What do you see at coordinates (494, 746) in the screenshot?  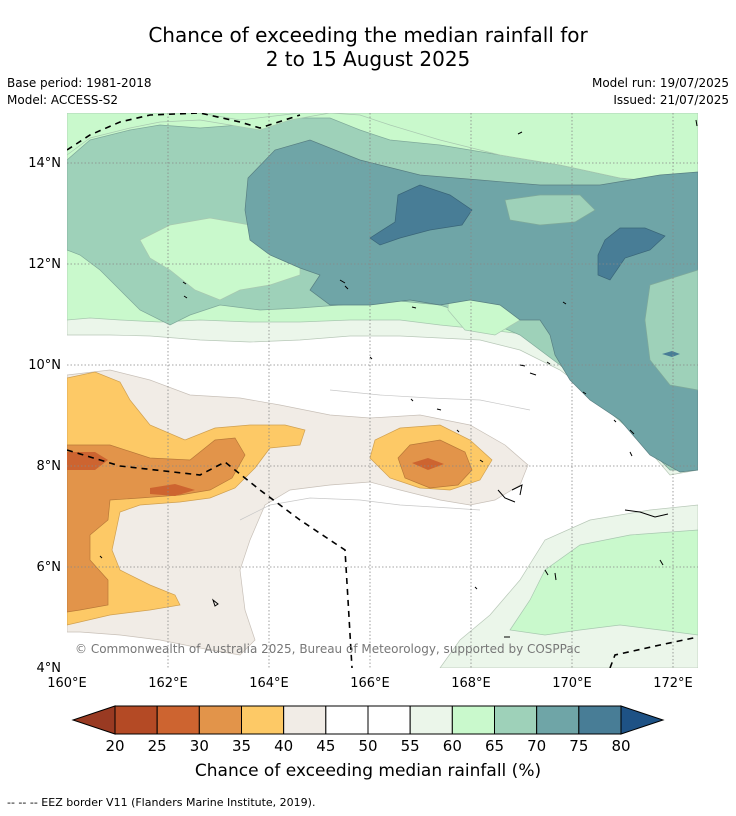 I see `colorbar-tick-label: 65` at bounding box center [494, 746].